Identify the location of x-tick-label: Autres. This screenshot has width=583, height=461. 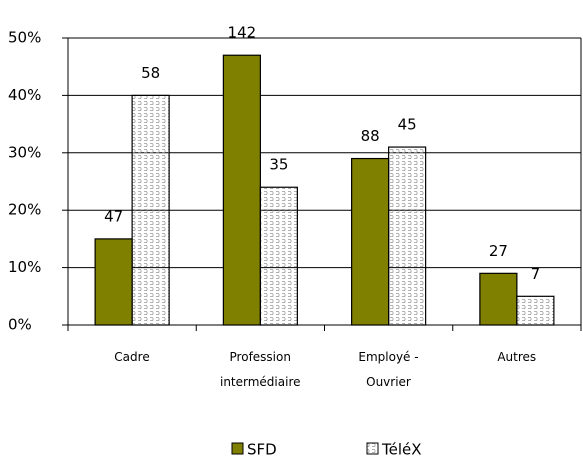
(517, 357).